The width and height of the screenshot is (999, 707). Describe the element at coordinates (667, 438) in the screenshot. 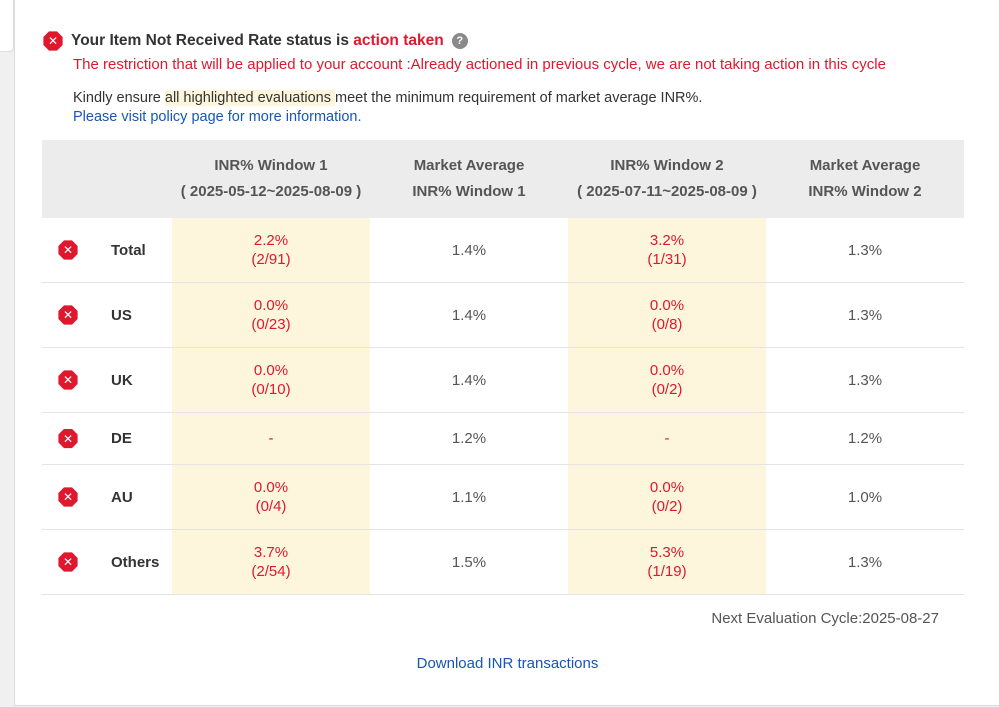

I see `window2-cell: -` at that location.